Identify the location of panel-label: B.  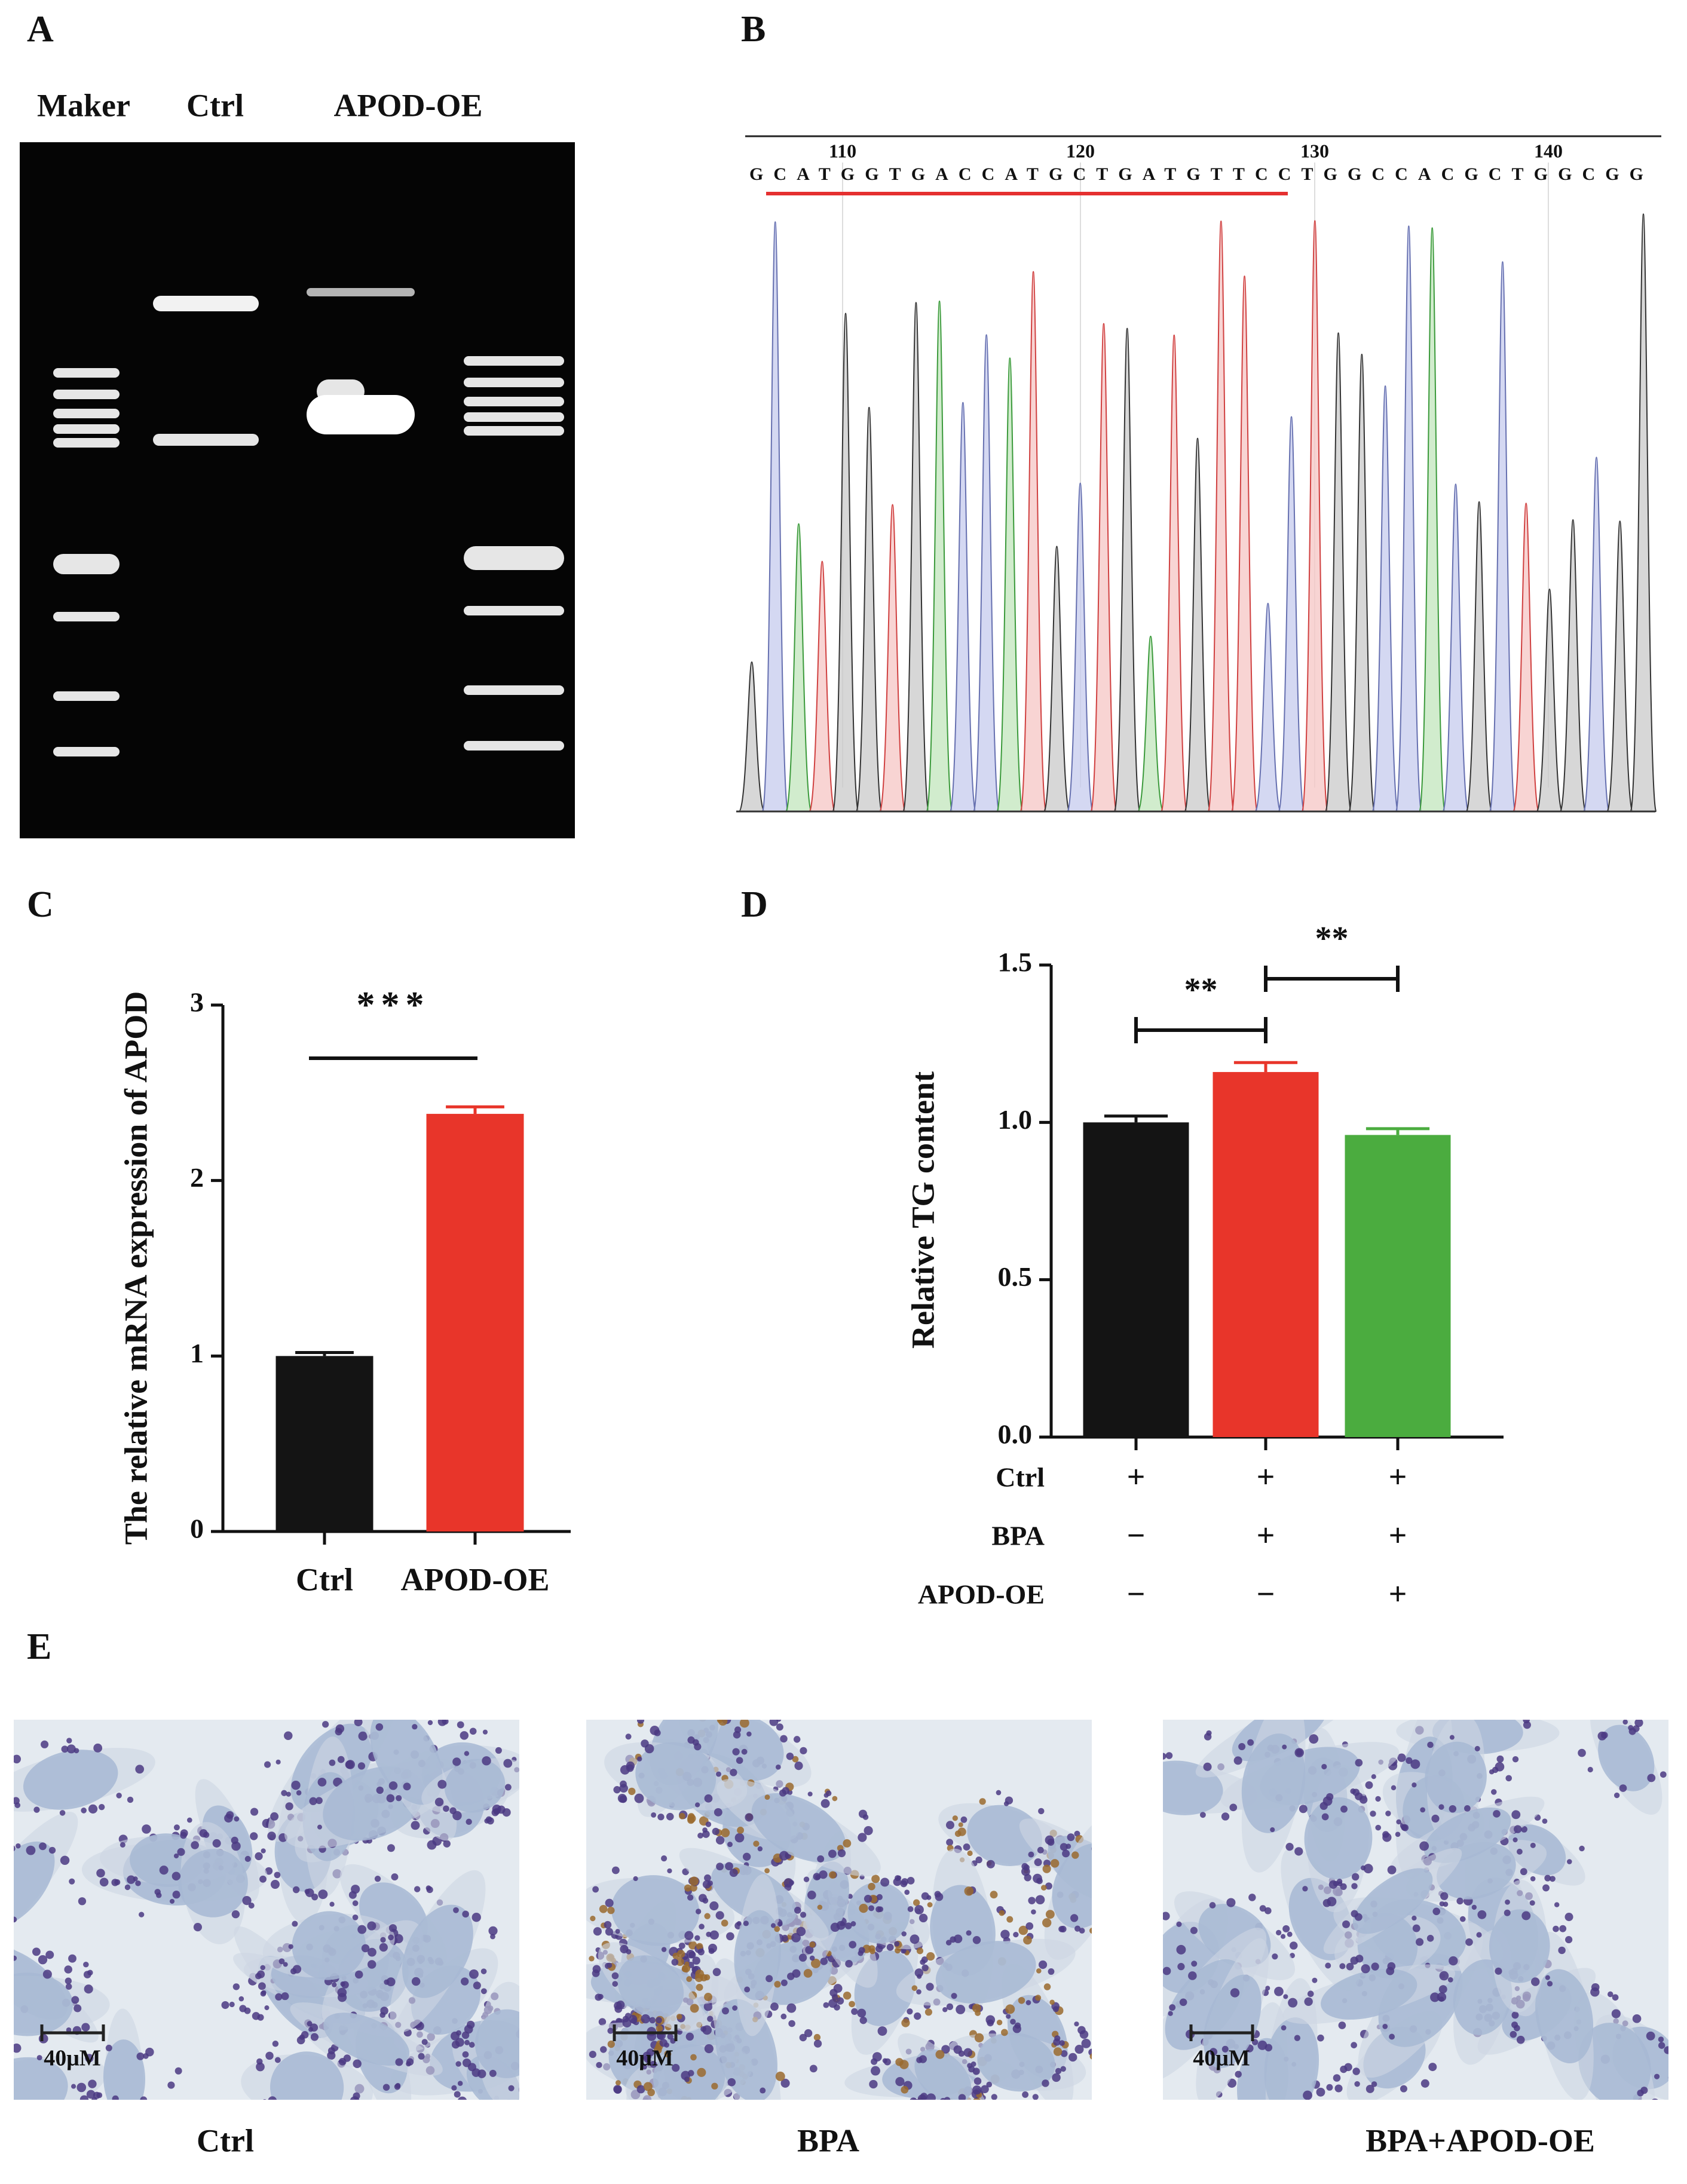
(754, 29).